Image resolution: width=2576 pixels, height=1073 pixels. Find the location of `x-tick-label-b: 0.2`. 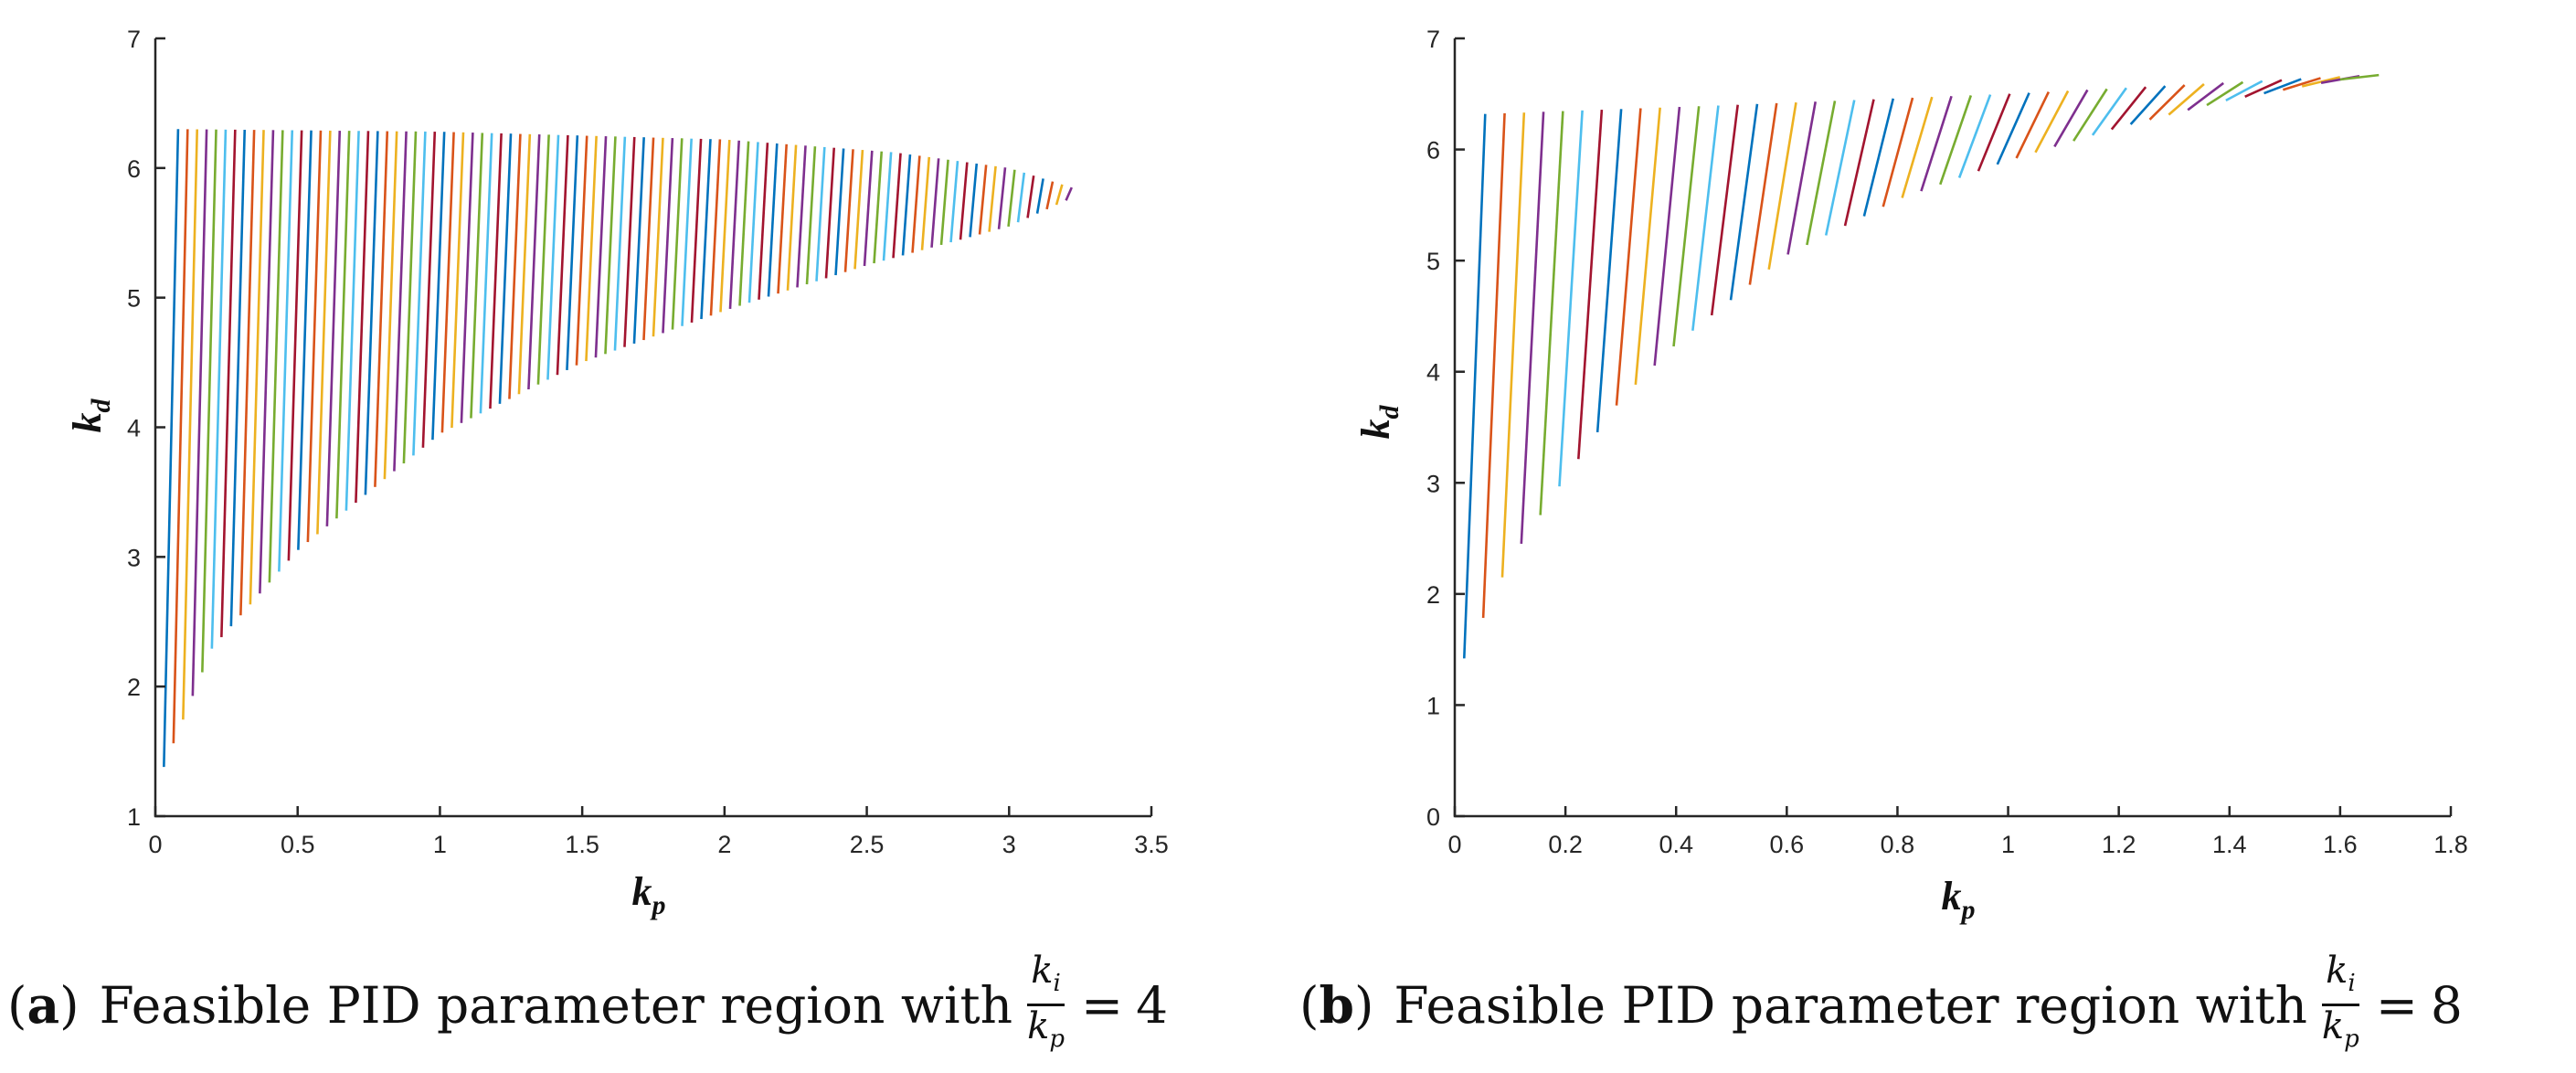

x-tick-label-b: 0.2 is located at coordinates (1565, 844).